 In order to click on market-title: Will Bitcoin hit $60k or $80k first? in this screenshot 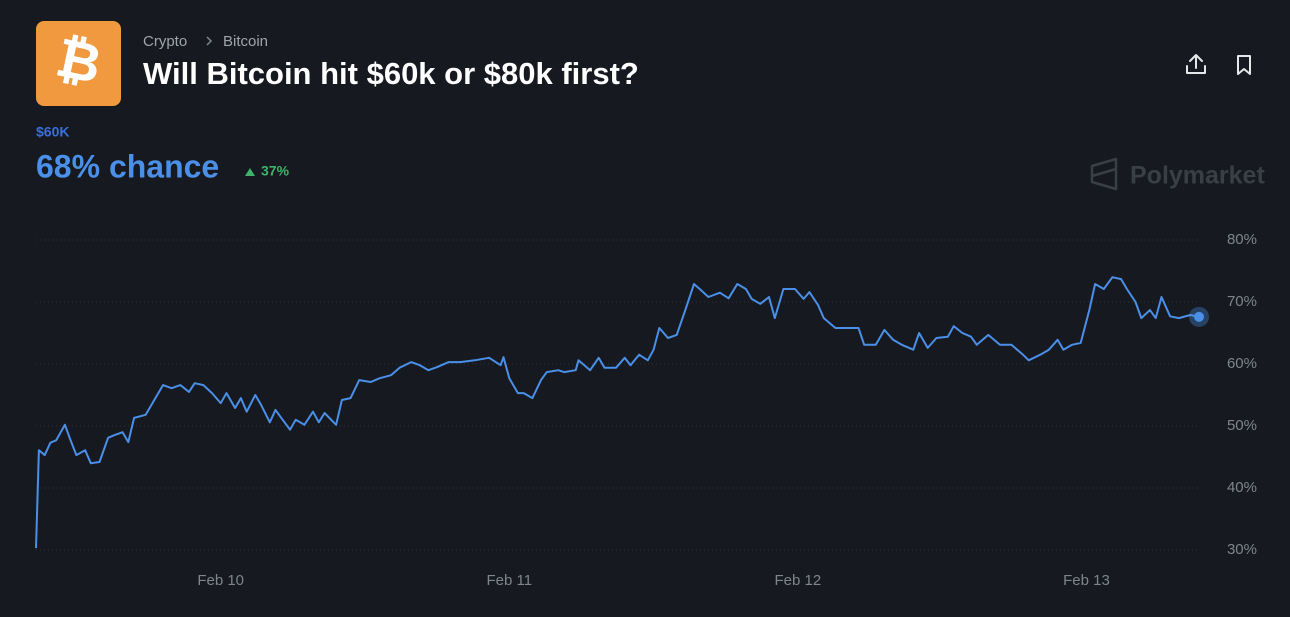, I will do `click(391, 73)`.